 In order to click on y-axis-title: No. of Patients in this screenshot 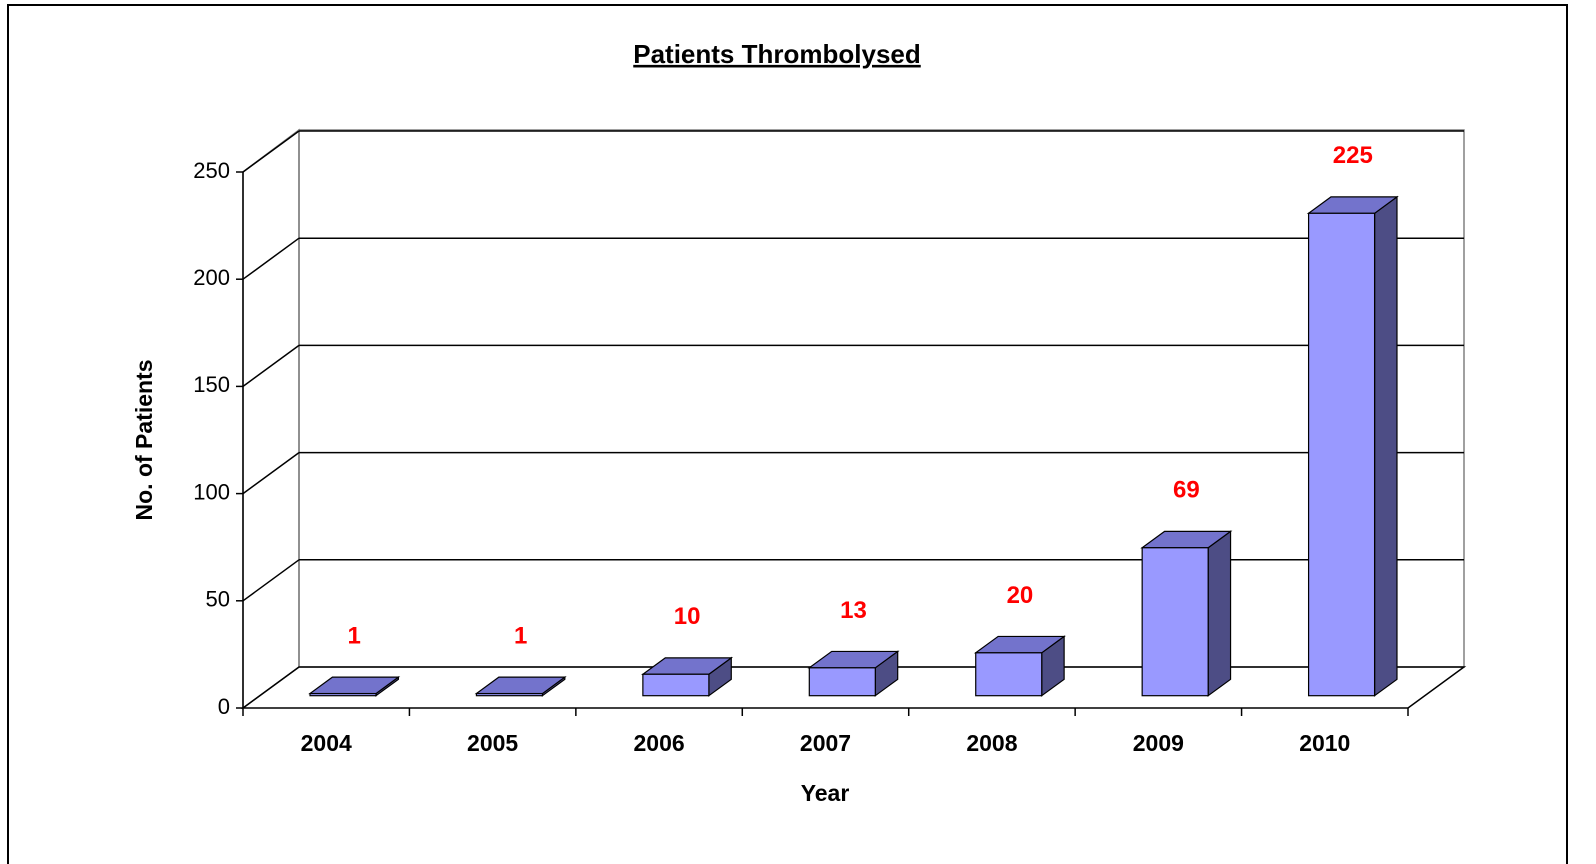, I will do `click(144, 439)`.